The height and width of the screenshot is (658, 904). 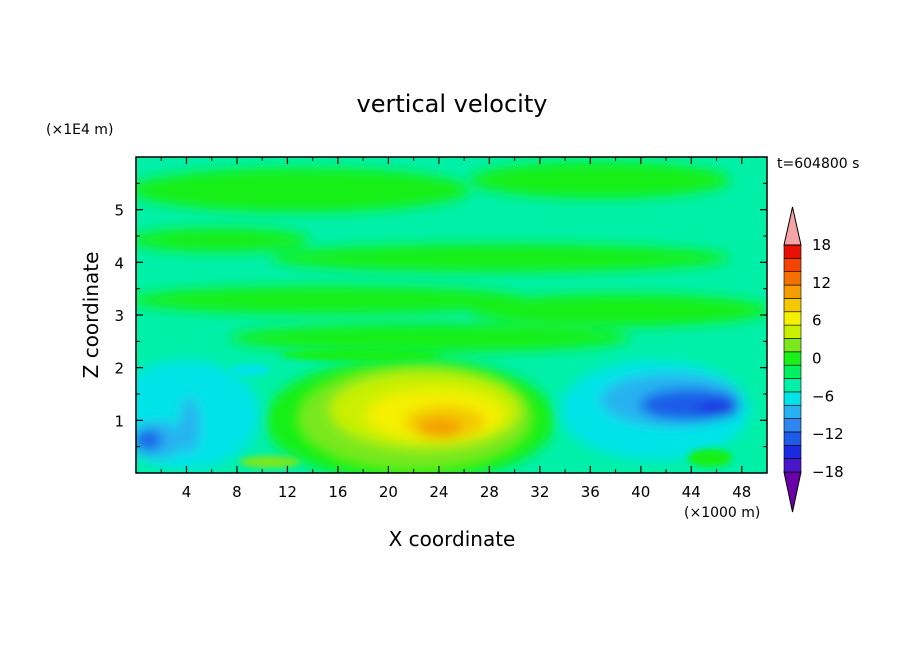 I want to click on colorbar-tick-label: −18, so click(x=828, y=472).